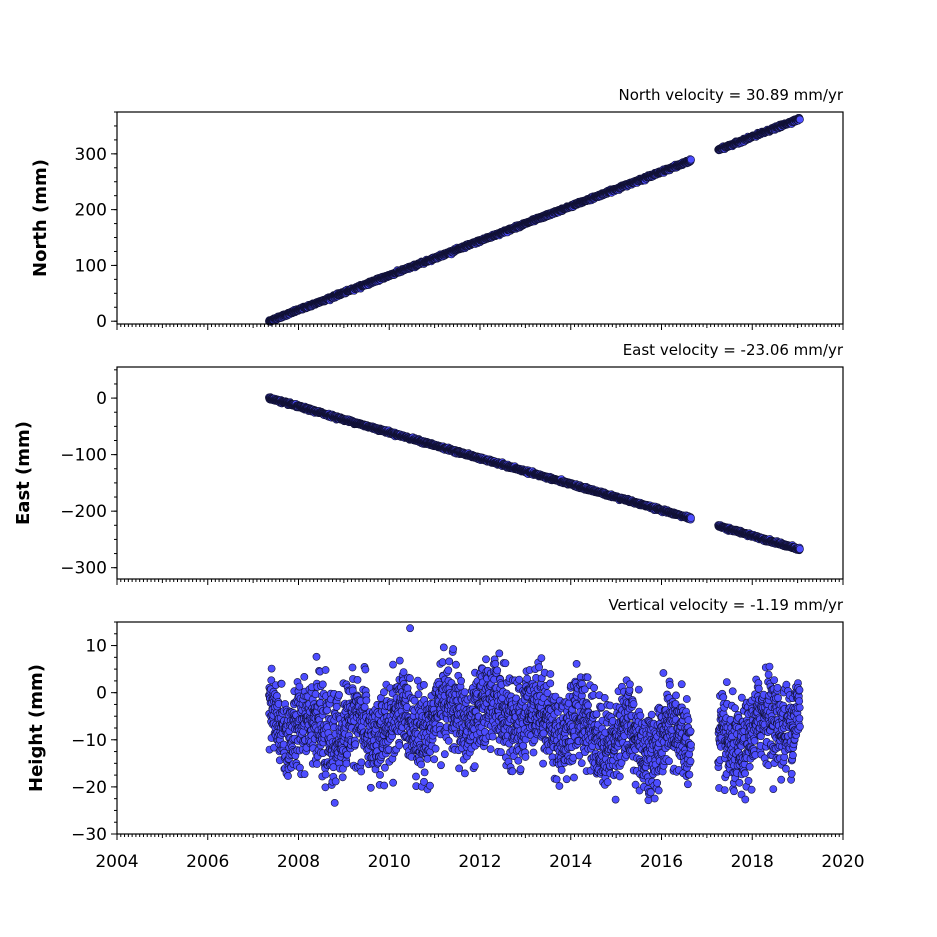  What do you see at coordinates (23, 473) in the screenshot?
I see `east-y-axis-label: East (mm)` at bounding box center [23, 473].